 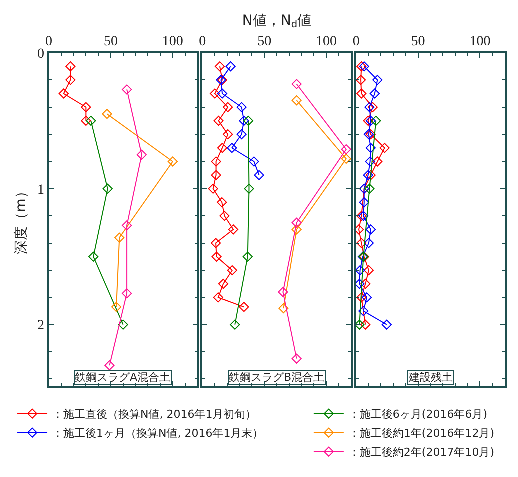 I want to click on legend-label: ：施工後1ヶ月（換算N値, 2016年1月末）, so click(x=158, y=433).